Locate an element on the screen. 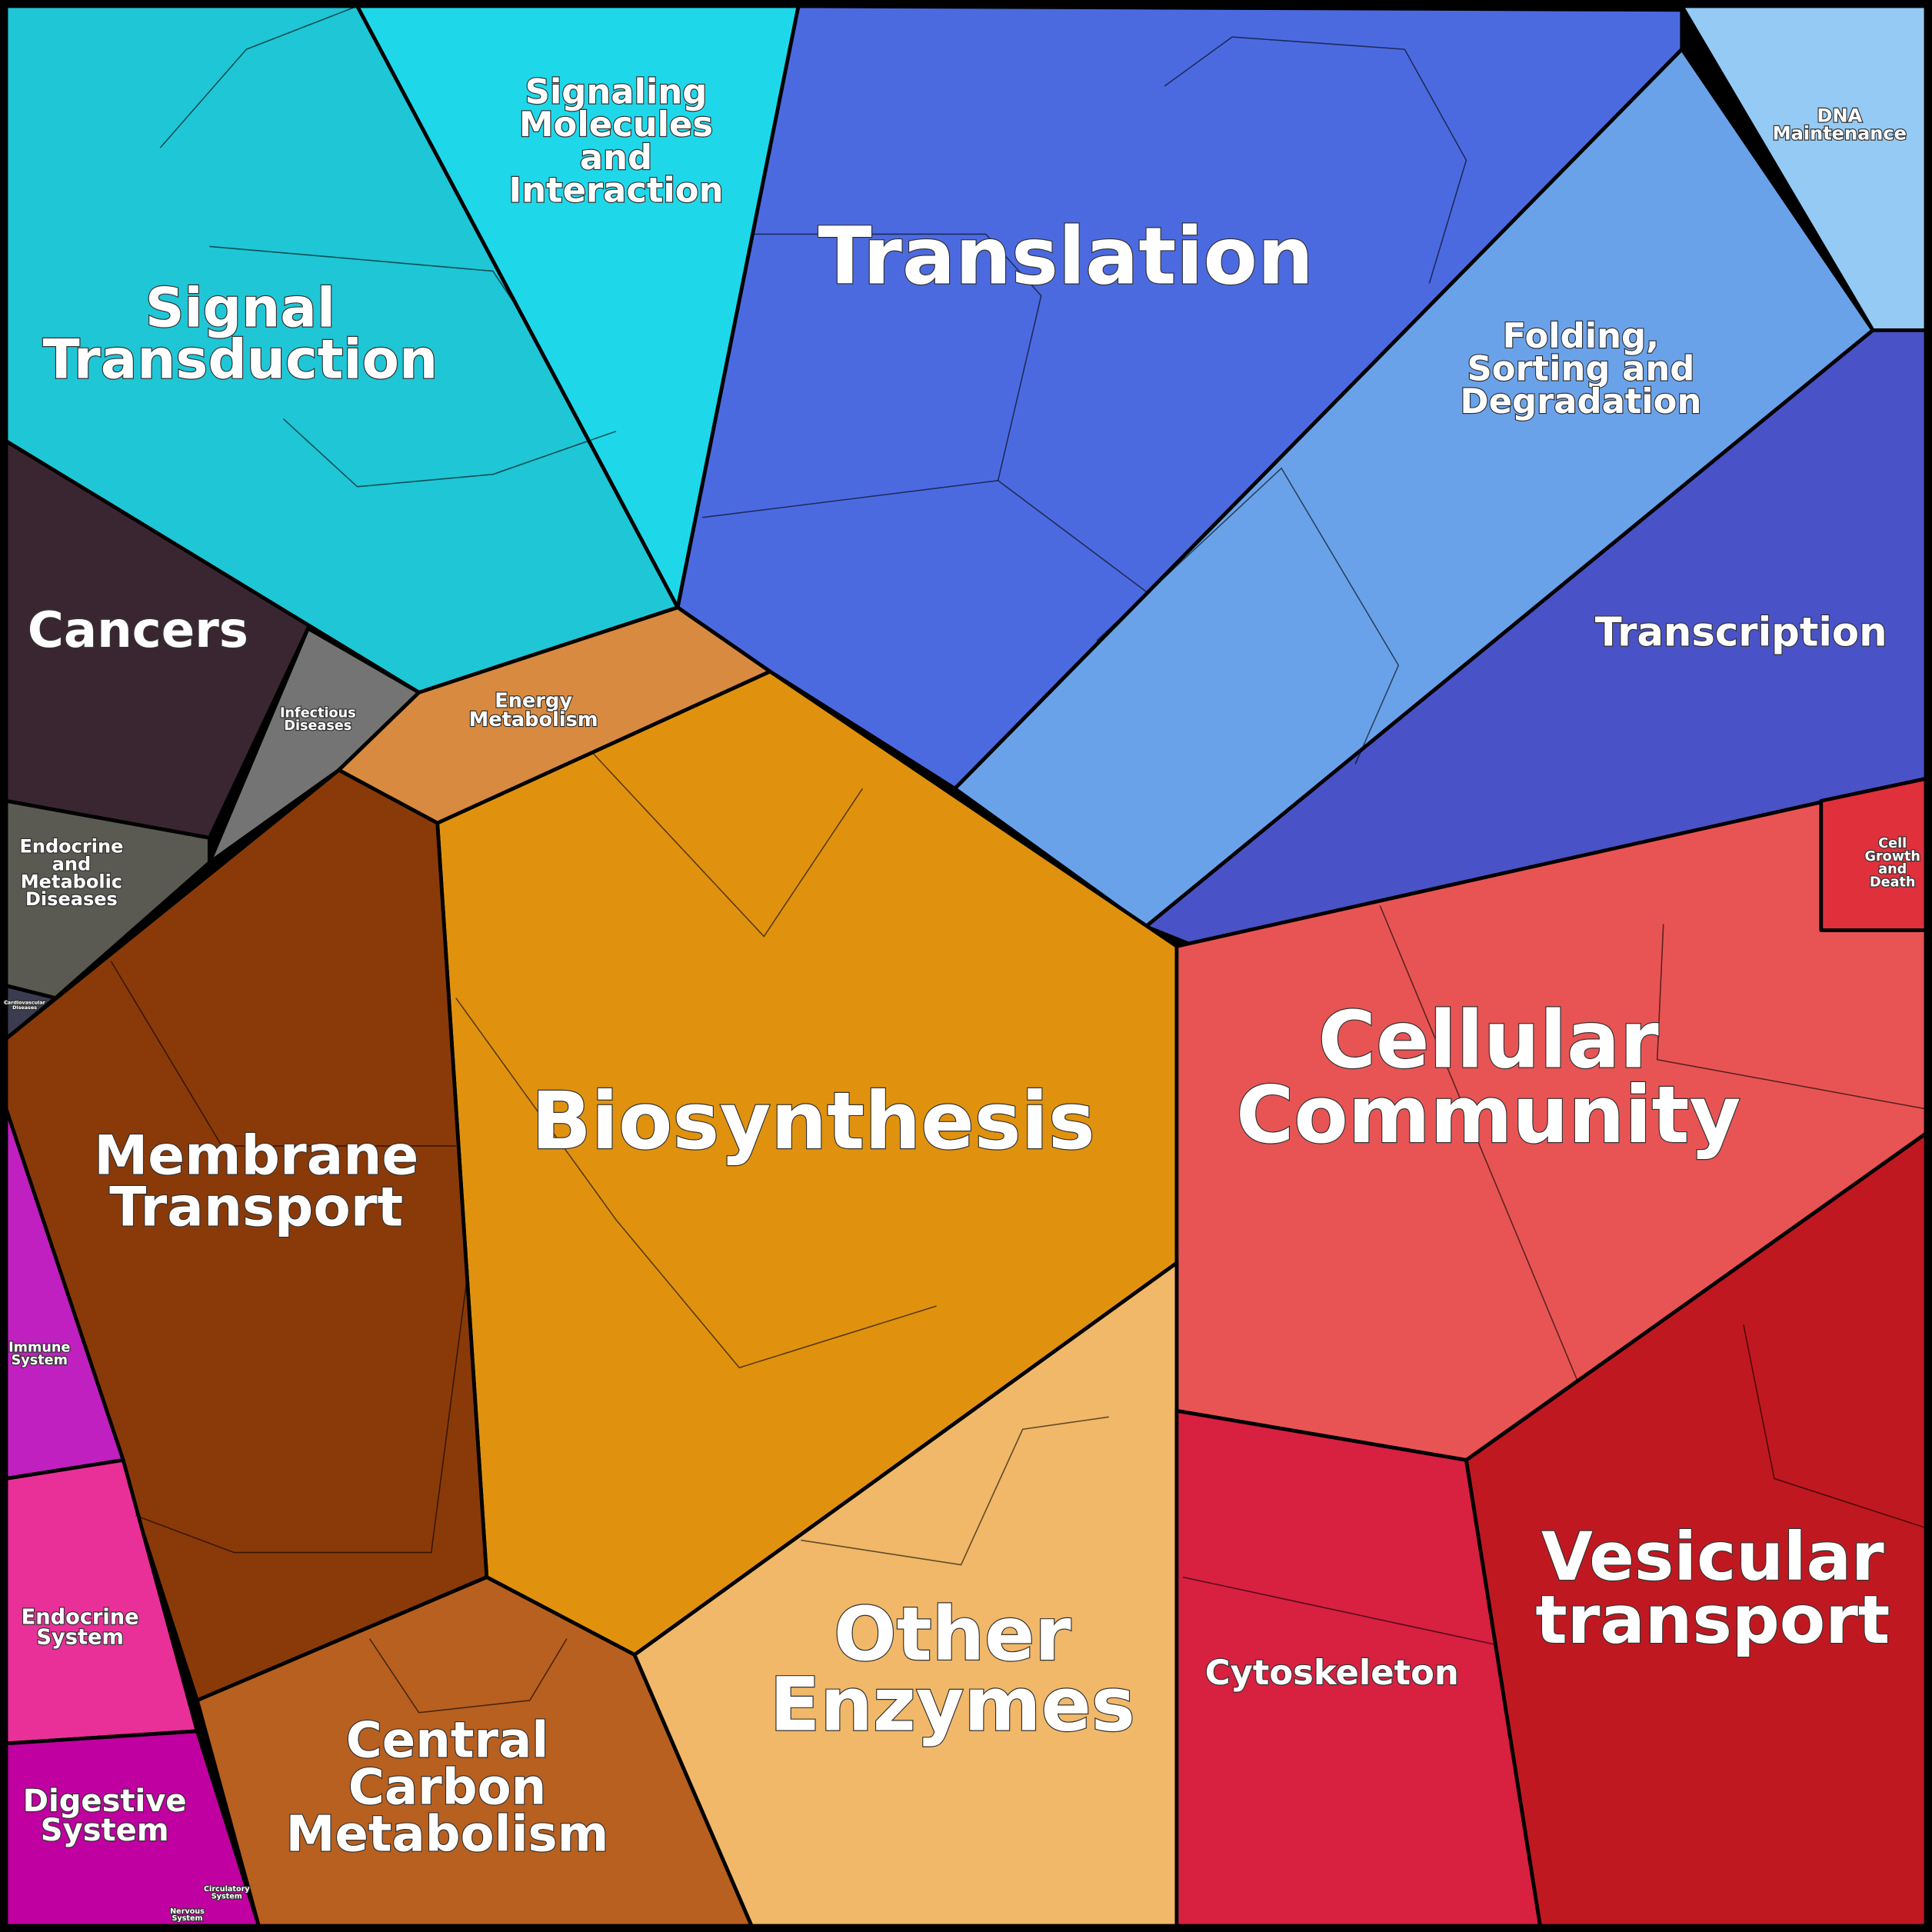  label-line: Sorting and is located at coordinates (1580, 368).